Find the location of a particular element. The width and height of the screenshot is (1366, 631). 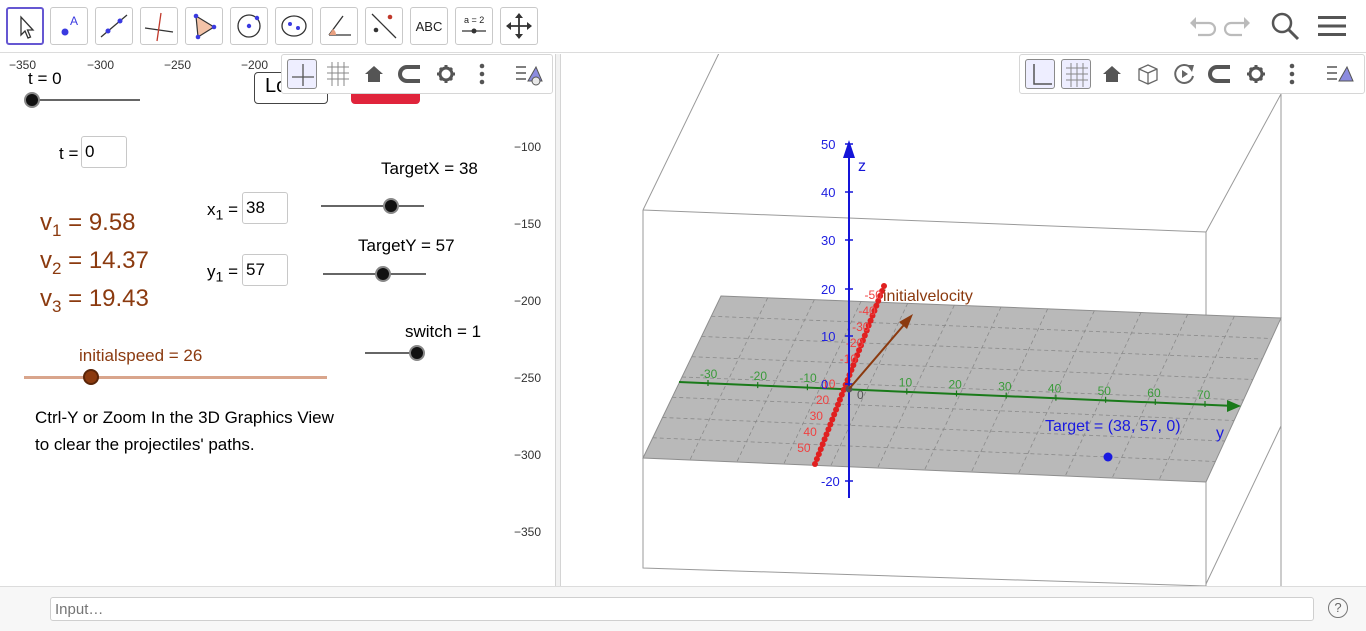

main-menu-button is located at coordinates (1332, 26).